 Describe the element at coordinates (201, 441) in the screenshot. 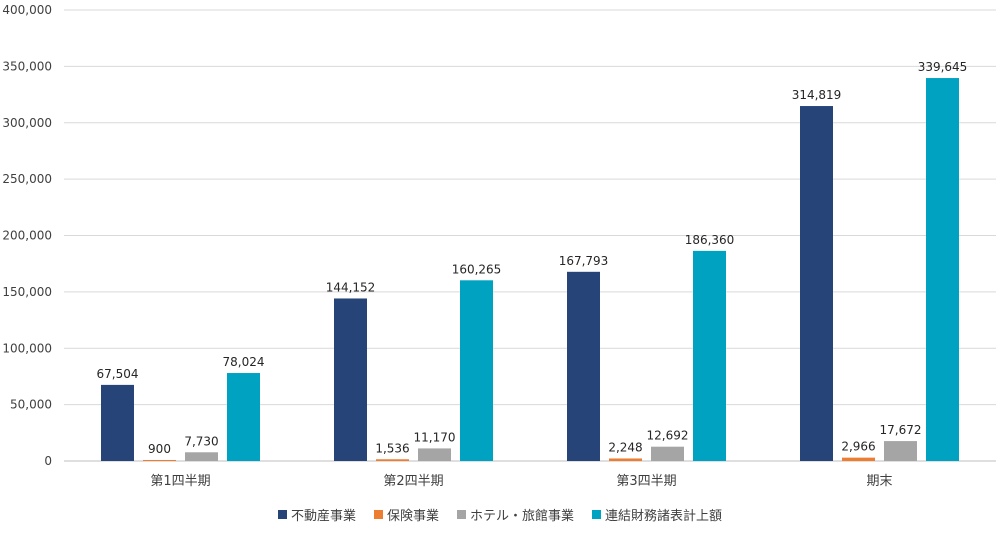

I see `data-label: 7,730` at that location.